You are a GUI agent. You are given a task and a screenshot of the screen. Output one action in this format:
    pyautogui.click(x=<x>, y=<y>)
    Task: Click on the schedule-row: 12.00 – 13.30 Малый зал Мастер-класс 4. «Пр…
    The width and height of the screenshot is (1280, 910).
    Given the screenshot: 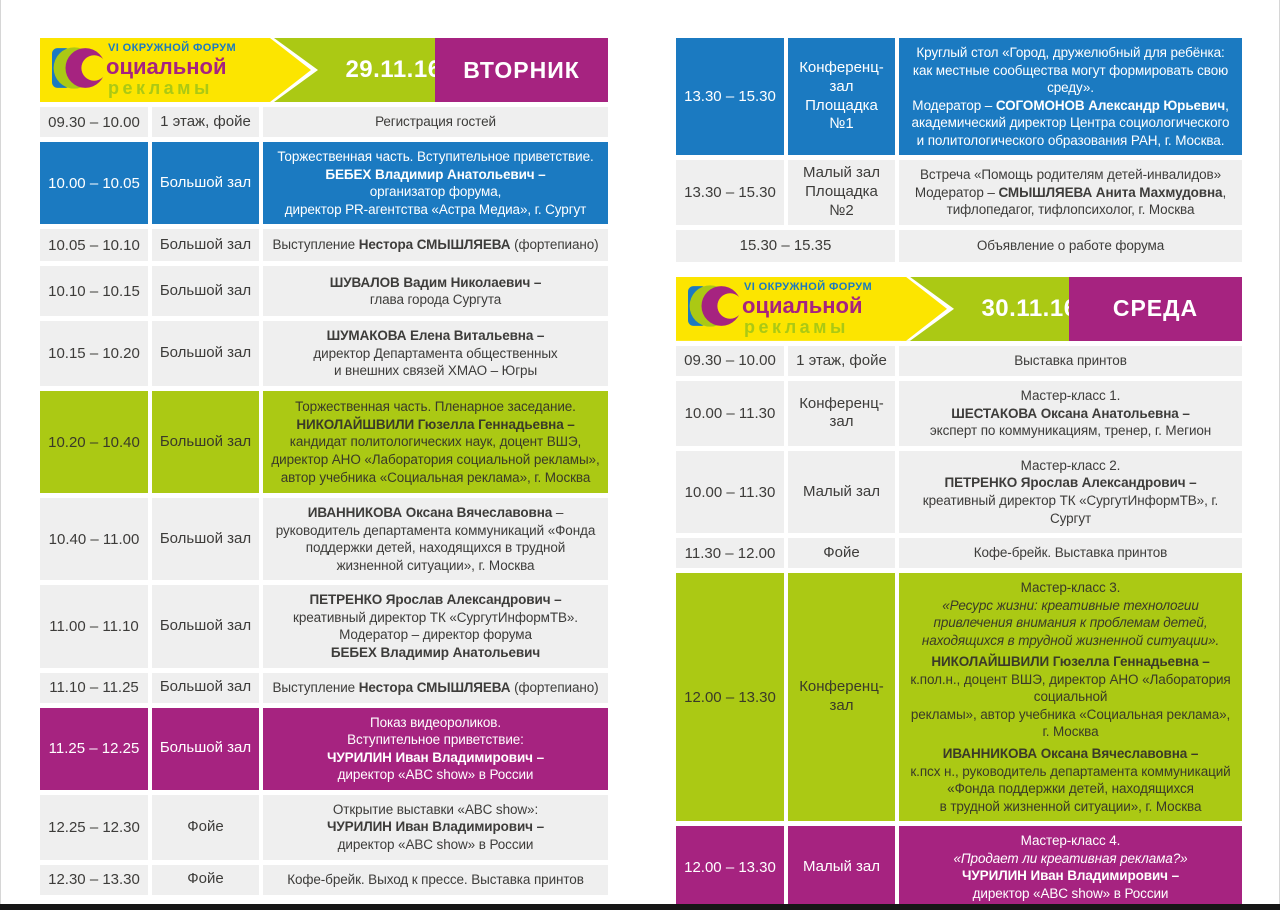 What is the action you would take?
    pyautogui.click(x=959, y=867)
    